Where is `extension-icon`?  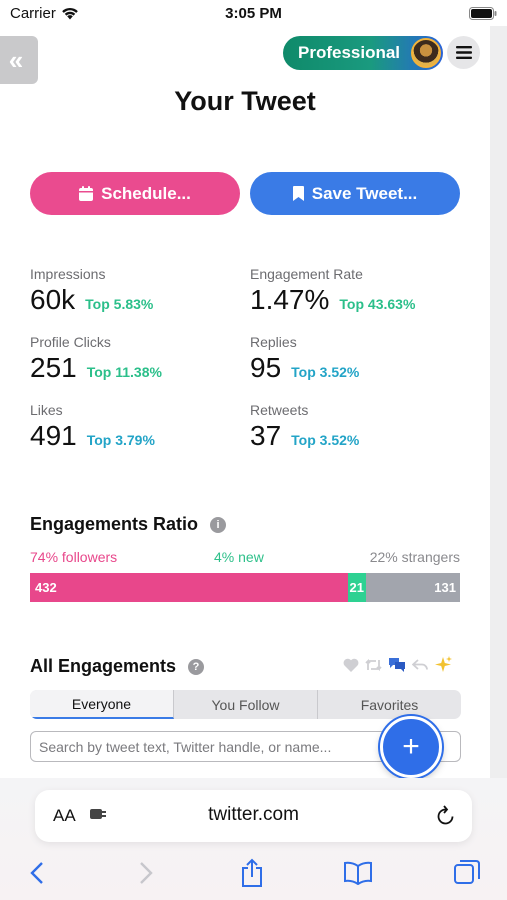 extension-icon is located at coordinates (98, 816).